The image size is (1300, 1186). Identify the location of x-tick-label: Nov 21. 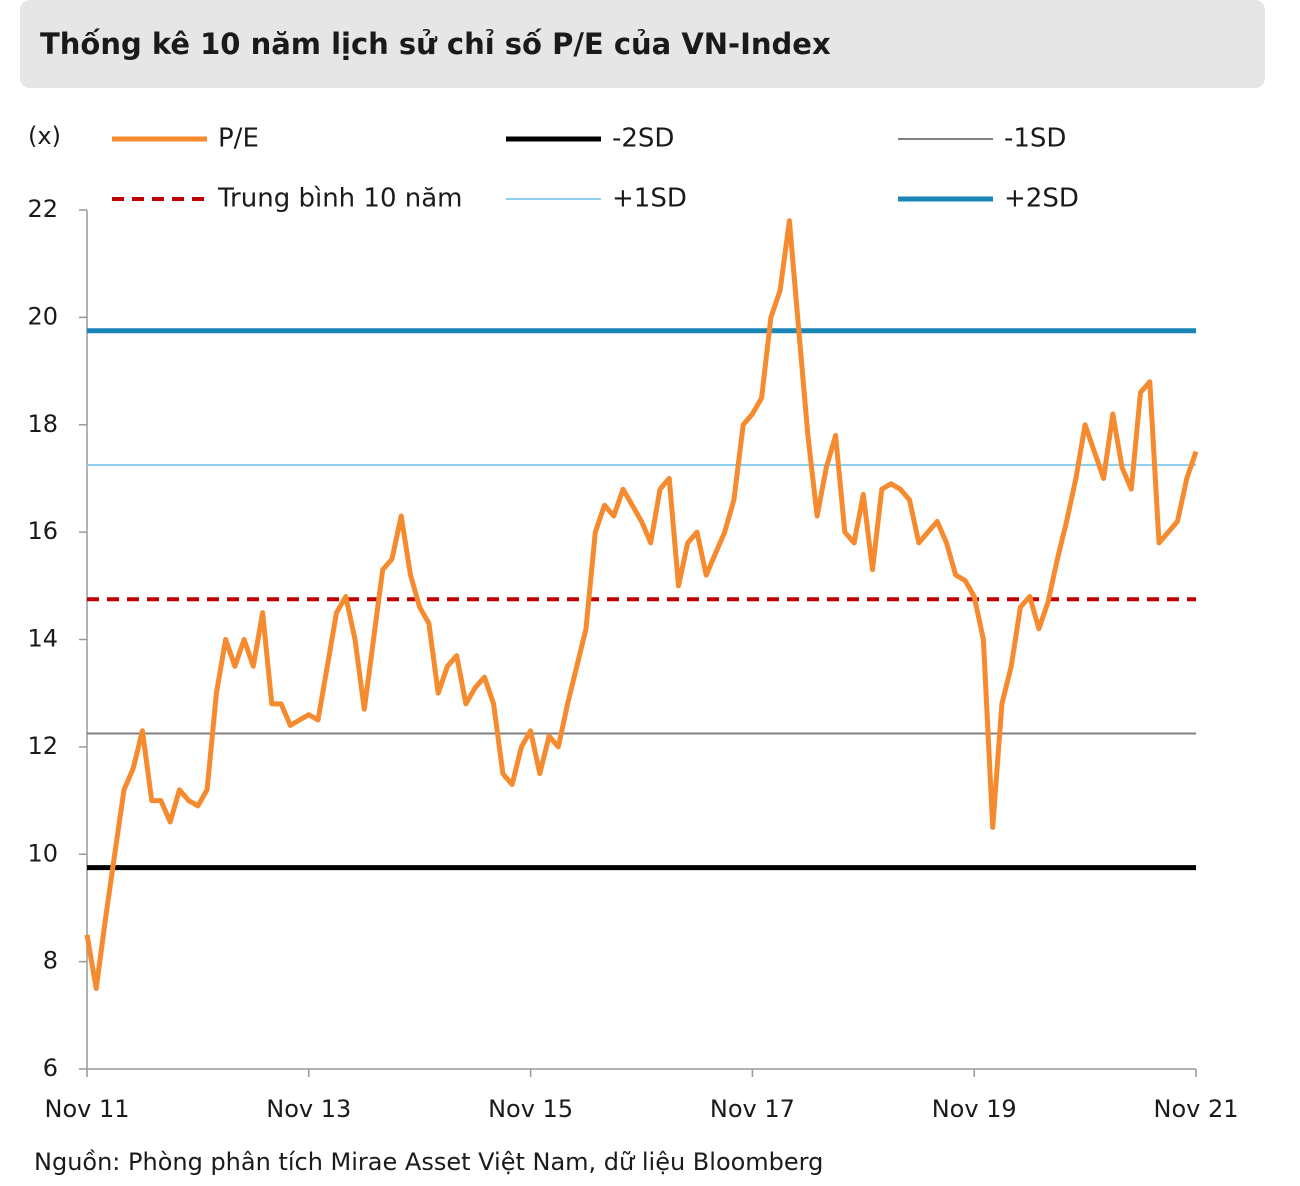
(1195, 1109).